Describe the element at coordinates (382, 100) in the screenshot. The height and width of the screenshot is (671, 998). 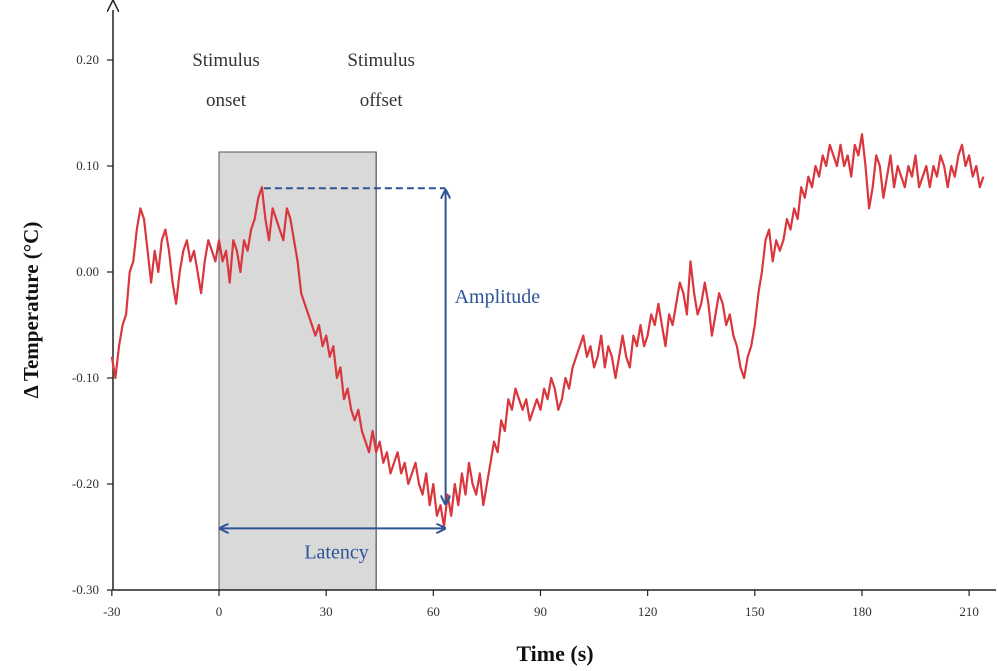
I see `stimulus-offset-label-line2: offset` at that location.